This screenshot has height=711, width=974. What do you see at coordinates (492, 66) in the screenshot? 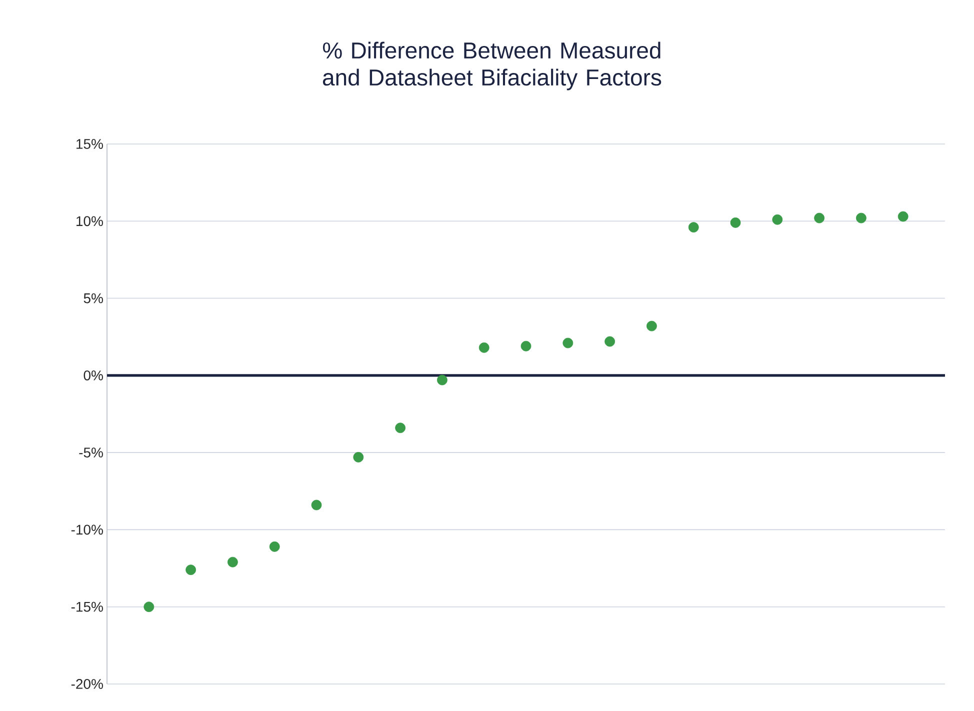
I see `chart-title: % Difference Between Measured and Datasheet Bifaciality Factors` at bounding box center [492, 66].